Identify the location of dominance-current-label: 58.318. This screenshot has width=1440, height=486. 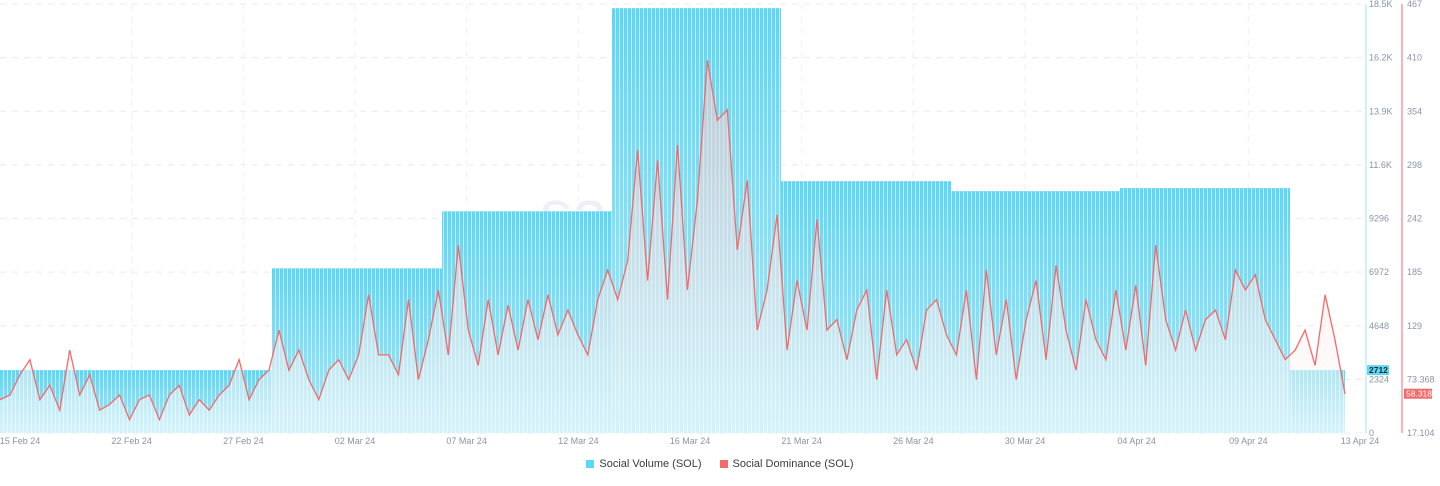
(1419, 394).